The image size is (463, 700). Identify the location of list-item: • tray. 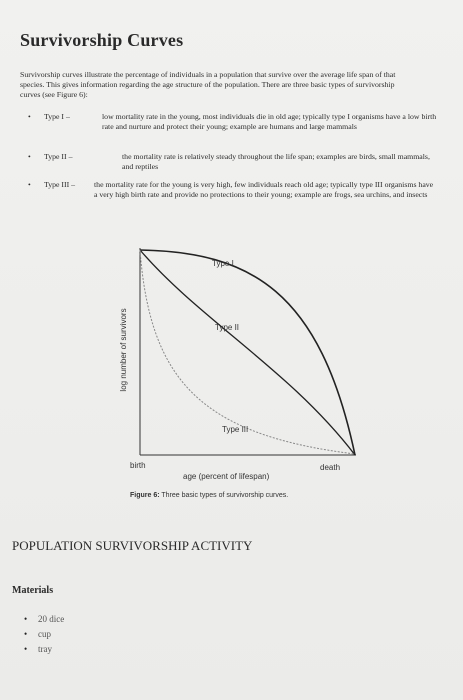
(38, 649).